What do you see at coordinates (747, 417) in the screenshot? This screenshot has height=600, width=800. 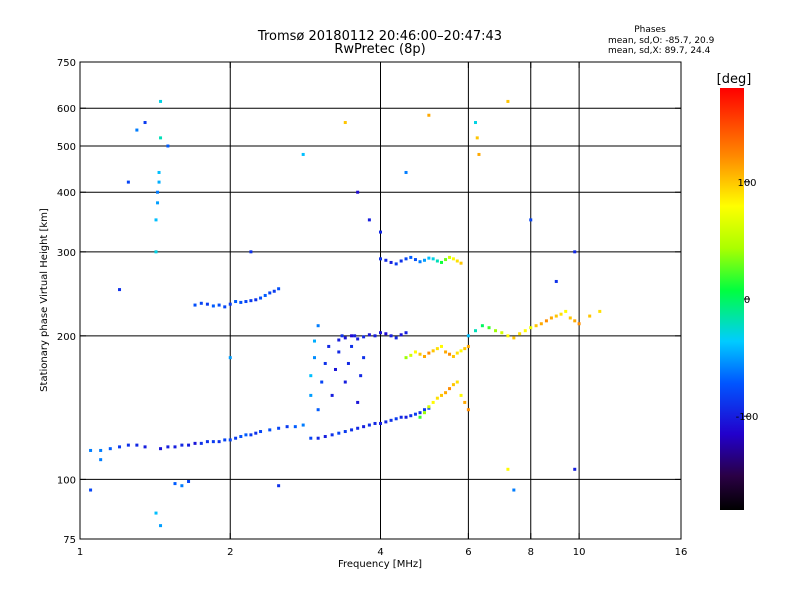 I see `colorbar-tick-label: -100` at bounding box center [747, 417].